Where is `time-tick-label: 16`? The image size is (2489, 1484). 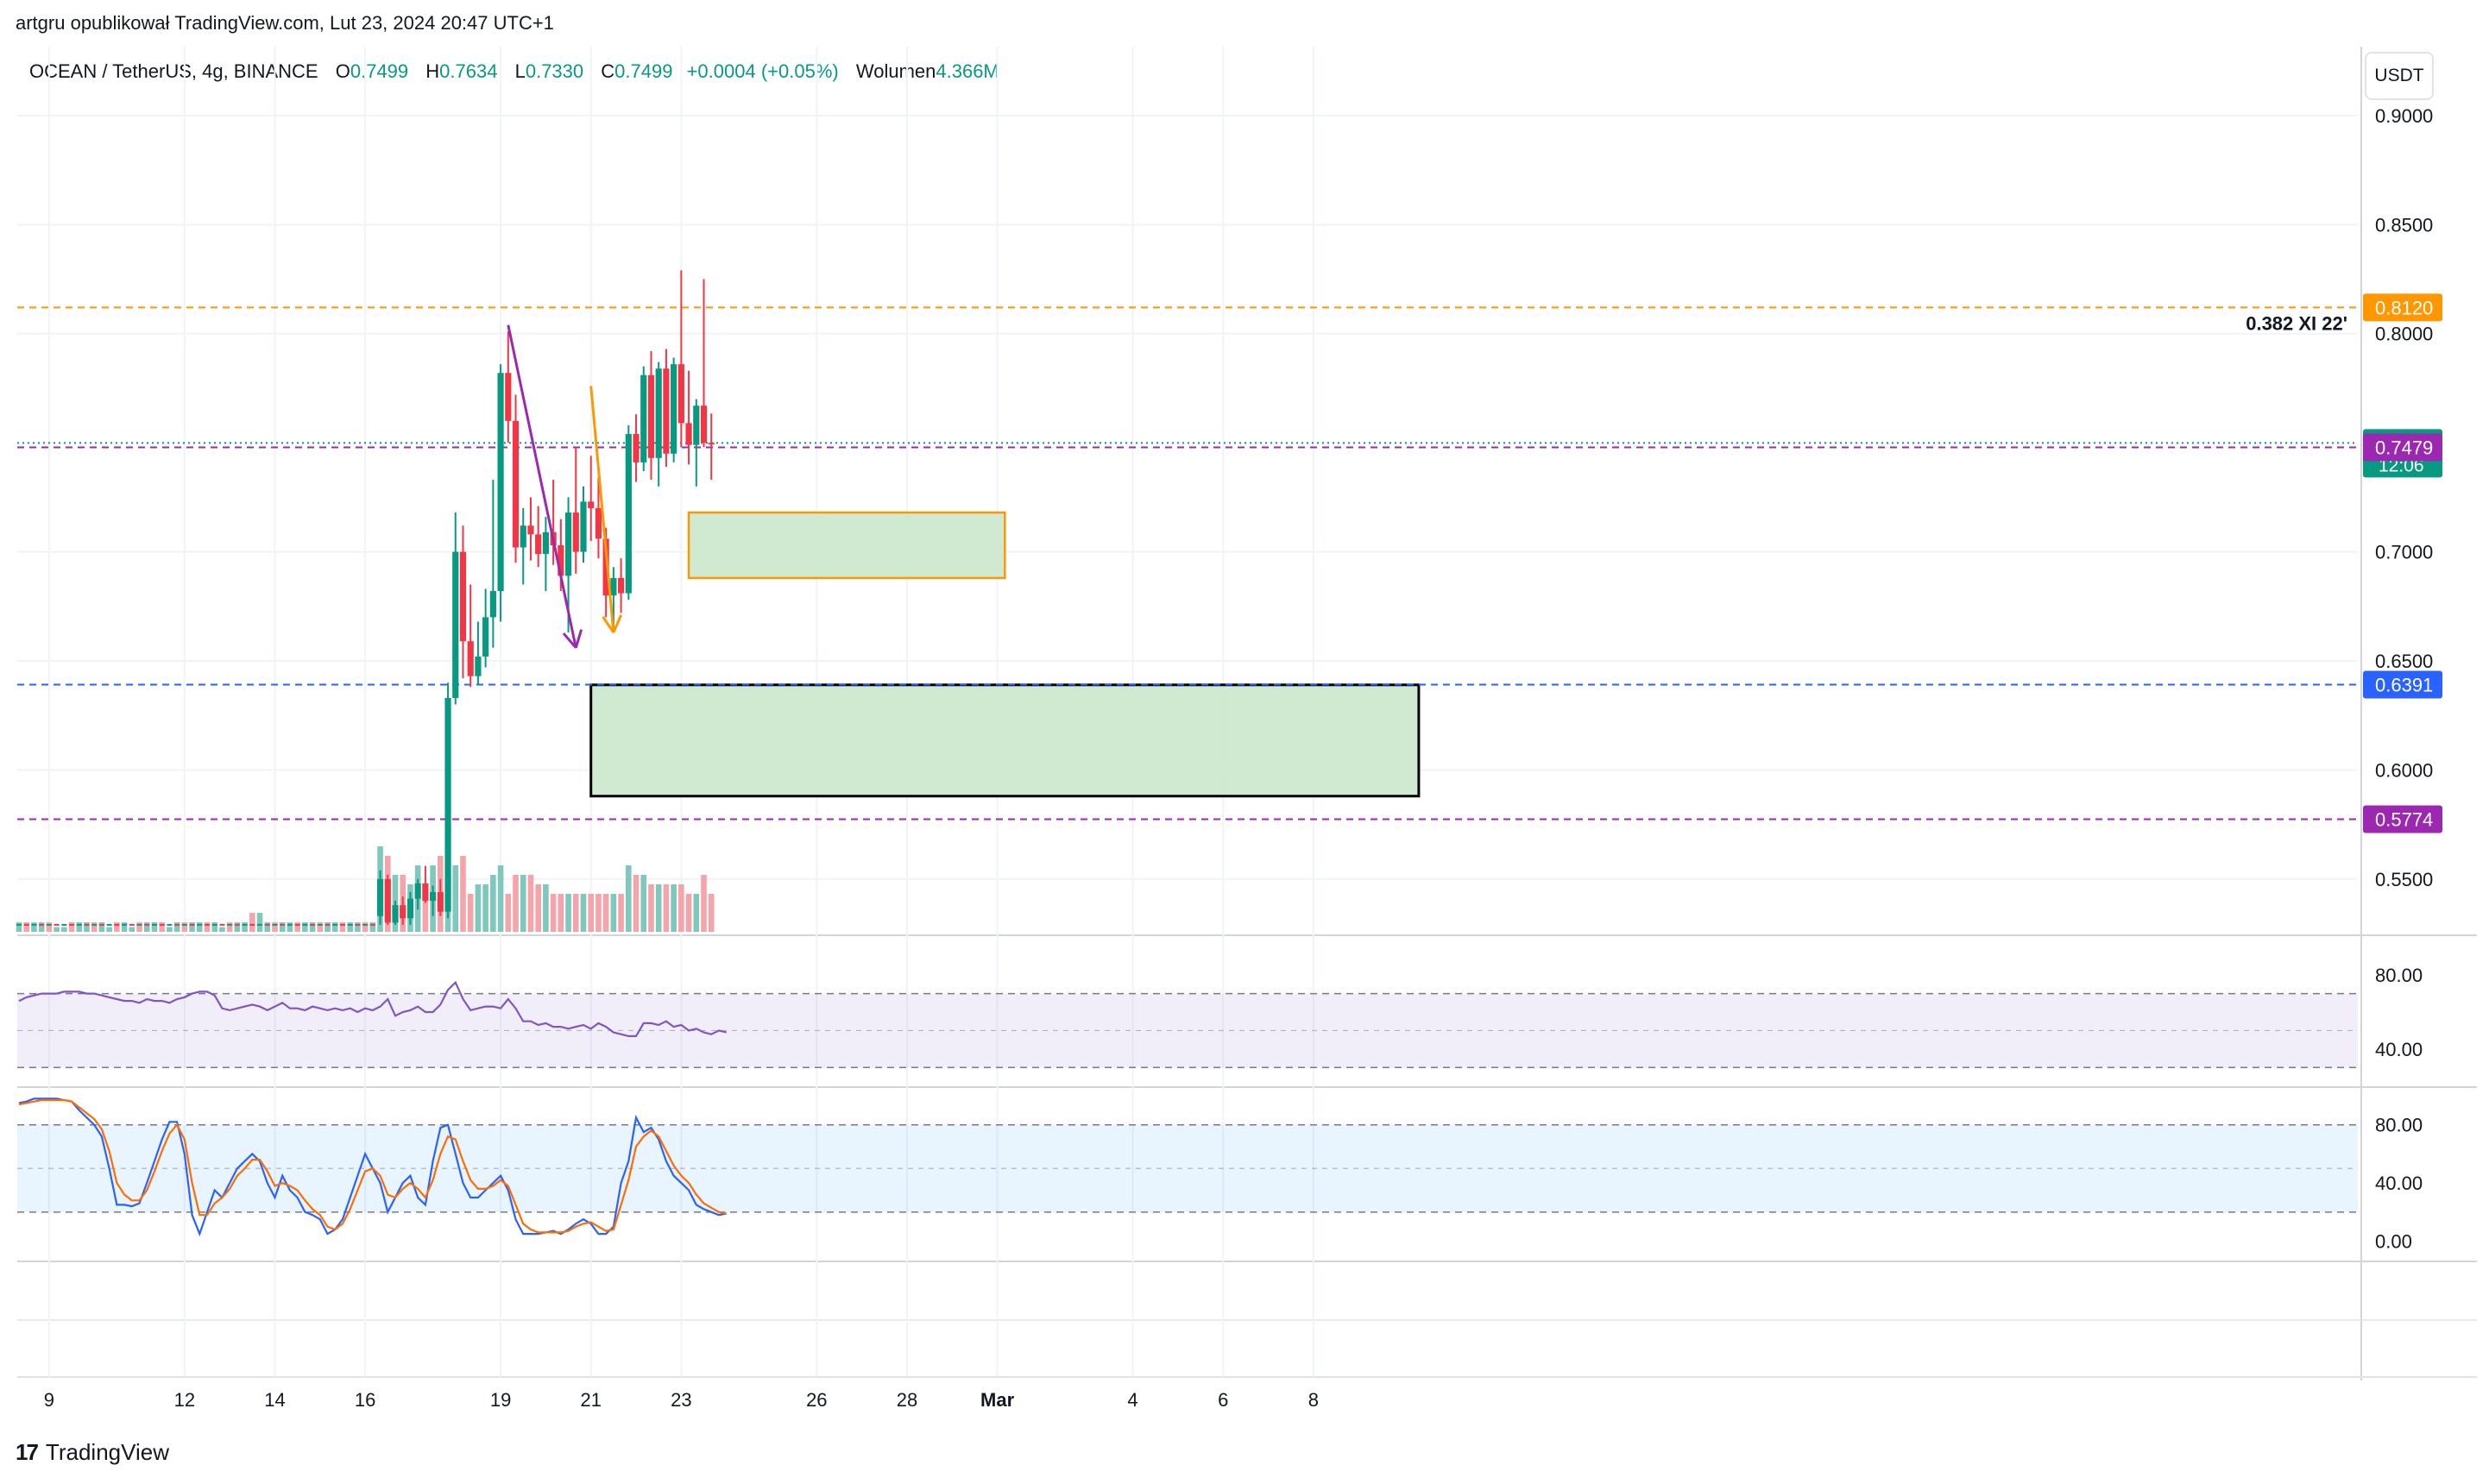
time-tick-label: 16 is located at coordinates (365, 1400).